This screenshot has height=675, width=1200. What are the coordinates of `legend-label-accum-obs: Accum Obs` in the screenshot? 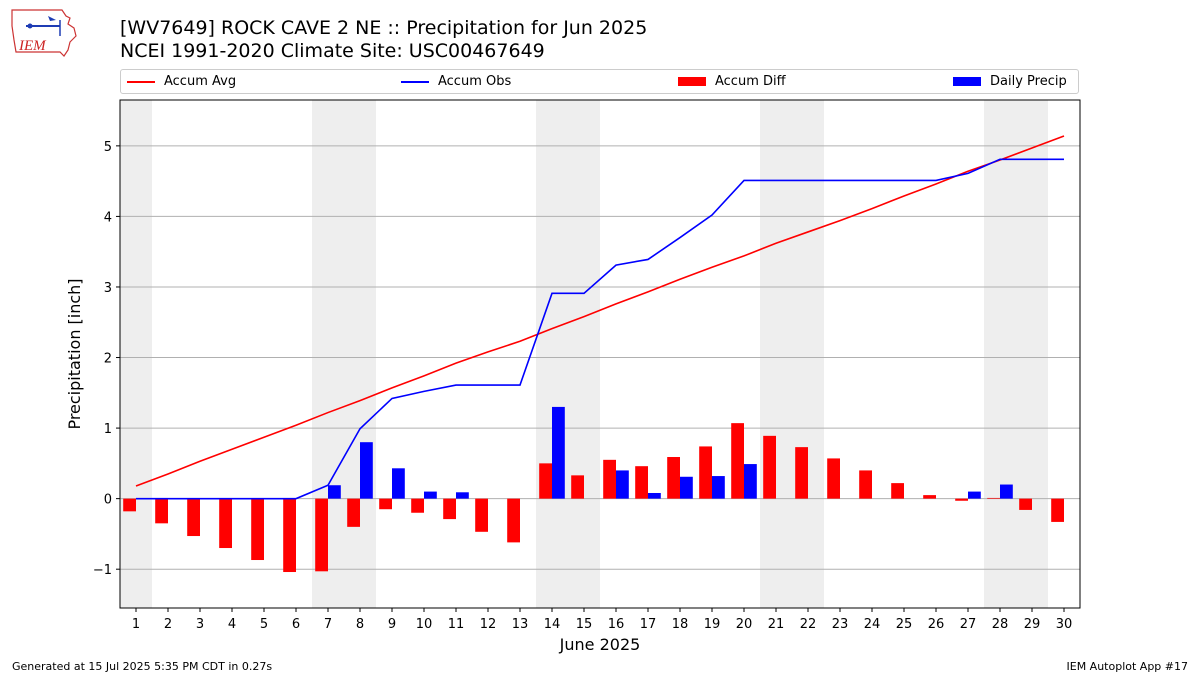 It's located at (475, 81).